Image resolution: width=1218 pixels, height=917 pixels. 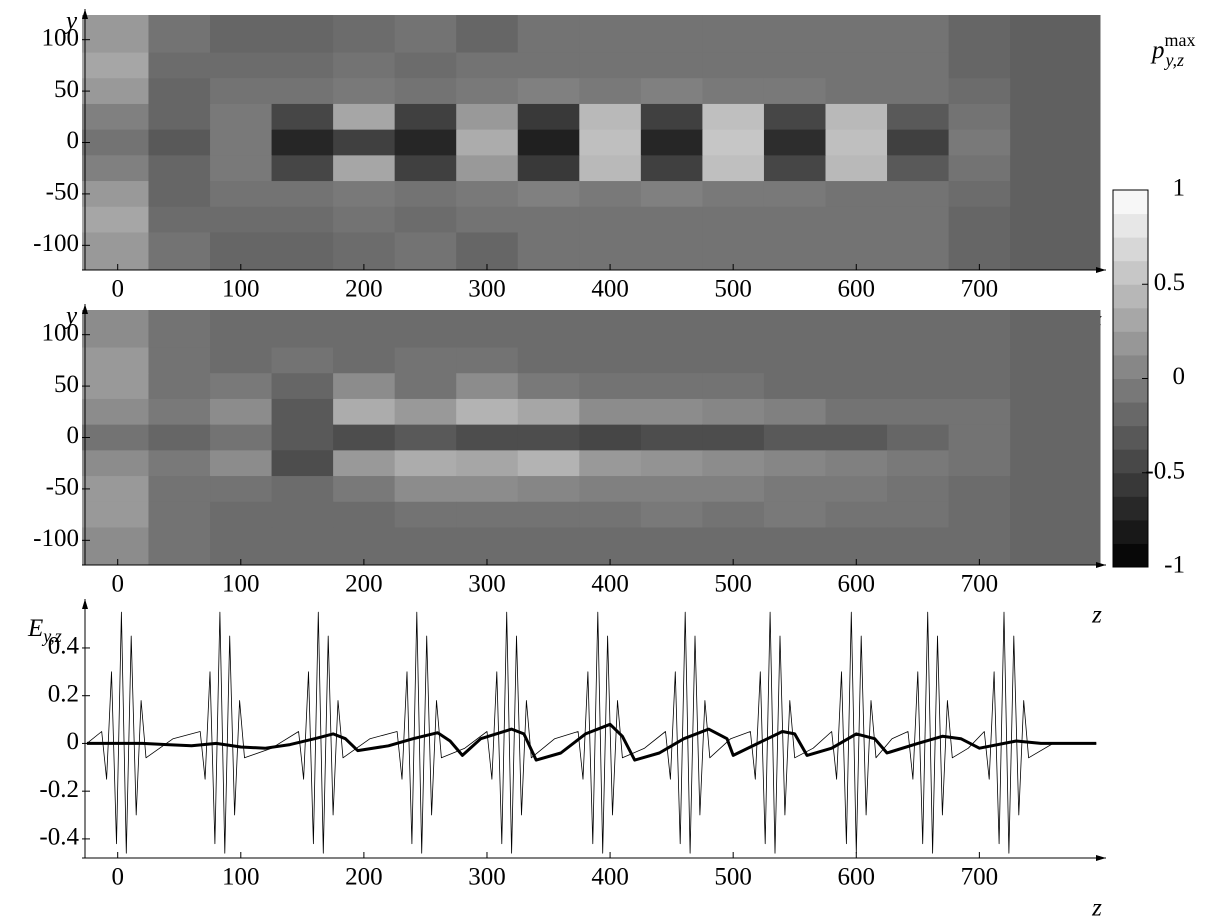 What do you see at coordinates (610, 289) in the screenshot?
I see `x-tick-label: 400` at bounding box center [610, 289].